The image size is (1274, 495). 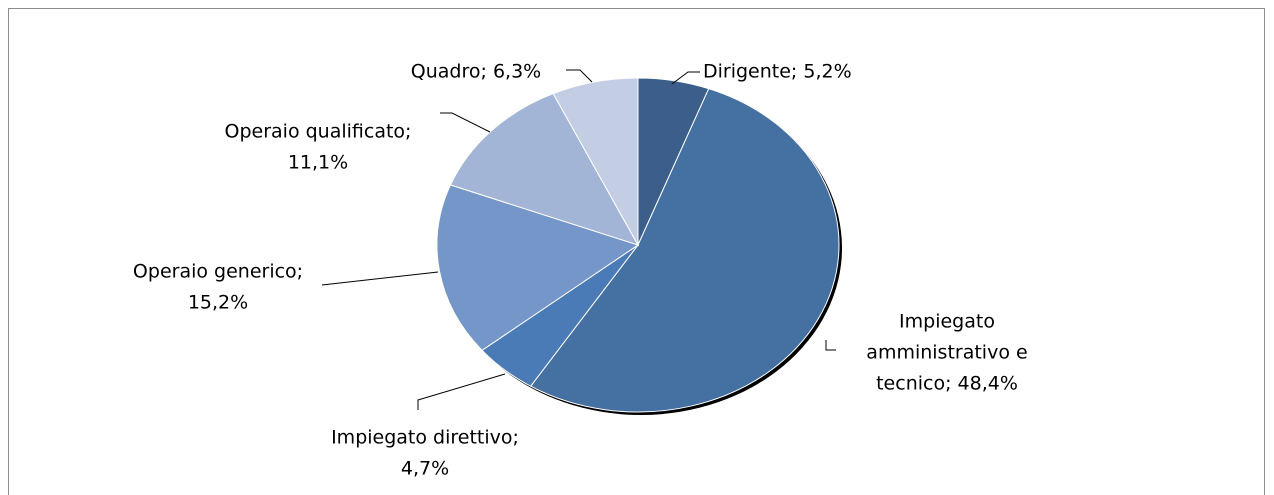 What do you see at coordinates (476, 72) in the screenshot?
I see `data-label: Quadro; 6,3%` at bounding box center [476, 72].